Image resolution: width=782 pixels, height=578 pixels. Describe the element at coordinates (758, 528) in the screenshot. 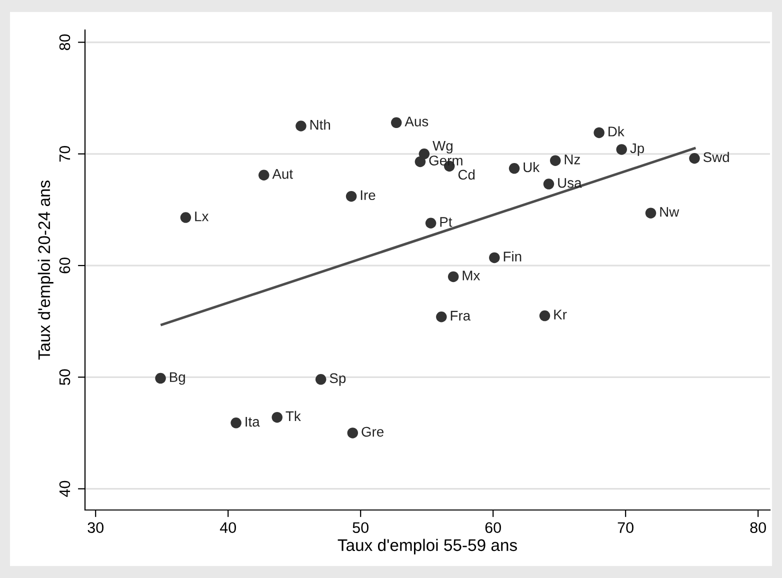

I see `x-tick-label: 80` at that location.